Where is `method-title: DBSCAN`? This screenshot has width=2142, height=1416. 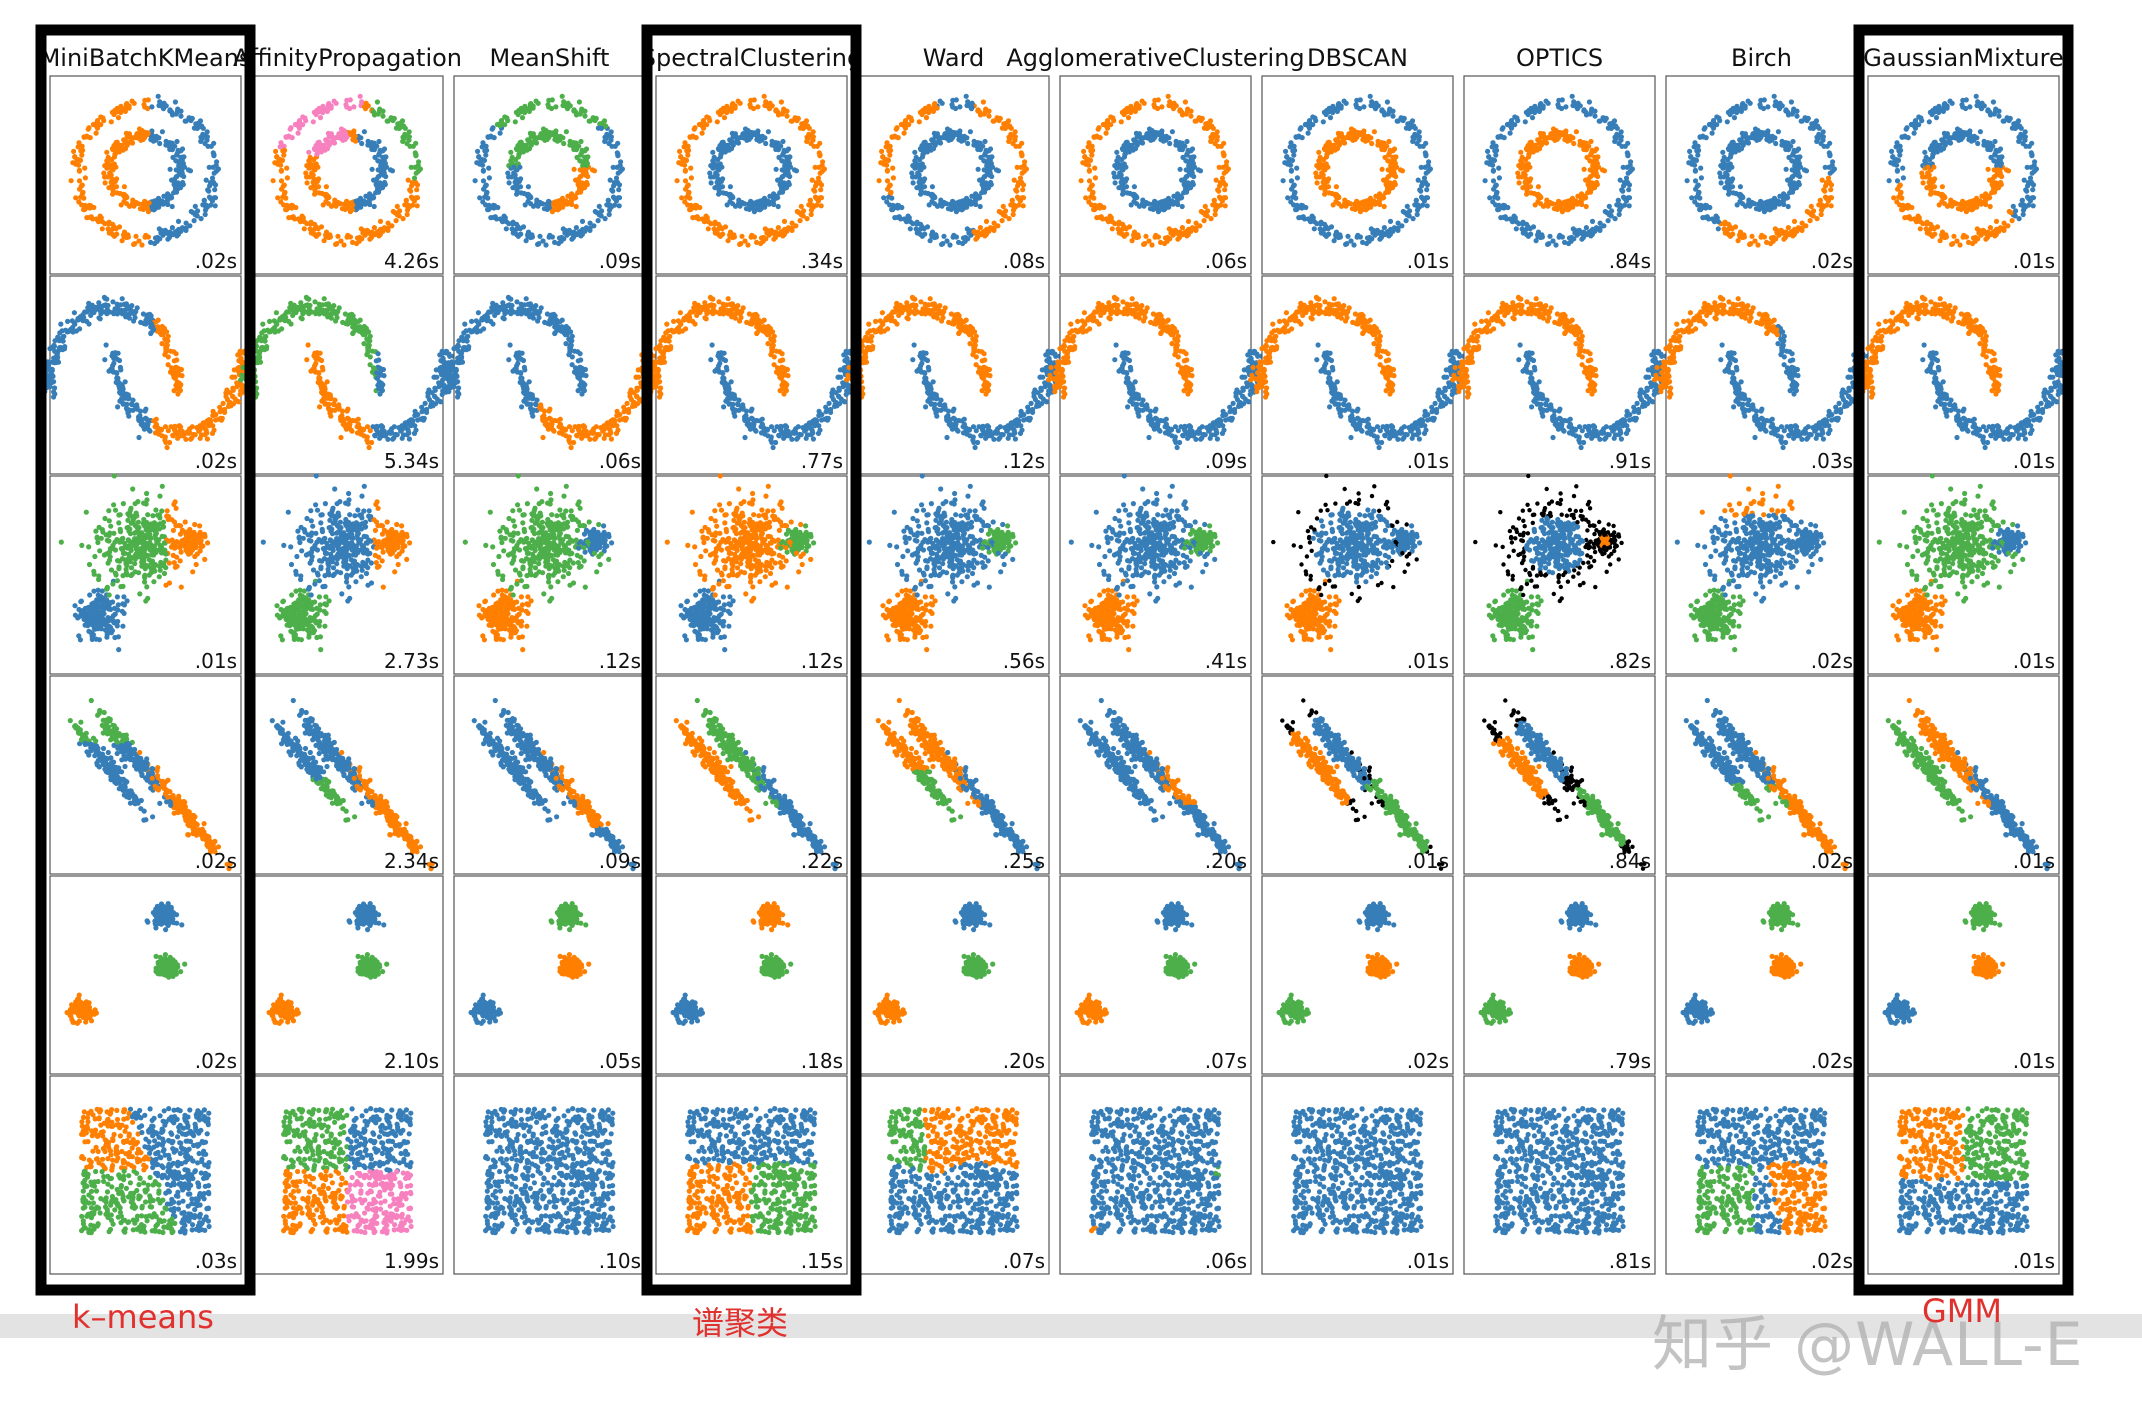
method-title: DBSCAN is located at coordinates (1357, 58).